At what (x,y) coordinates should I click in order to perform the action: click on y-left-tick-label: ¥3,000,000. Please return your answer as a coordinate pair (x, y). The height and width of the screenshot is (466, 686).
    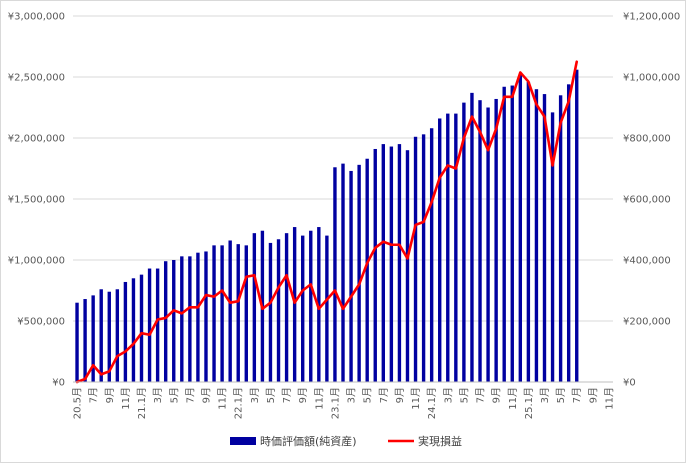
    Looking at the image, I should click on (36, 17).